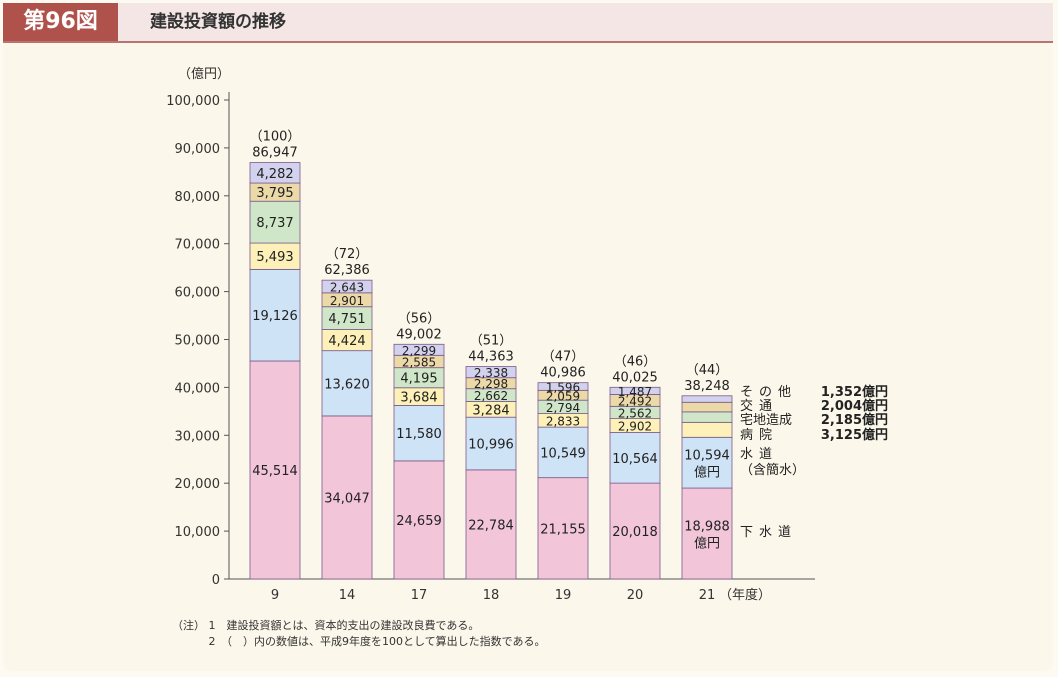 This screenshot has height=677, width=1058. What do you see at coordinates (707, 544) in the screenshot?
I see `bar-value-unit: 億円` at bounding box center [707, 544].